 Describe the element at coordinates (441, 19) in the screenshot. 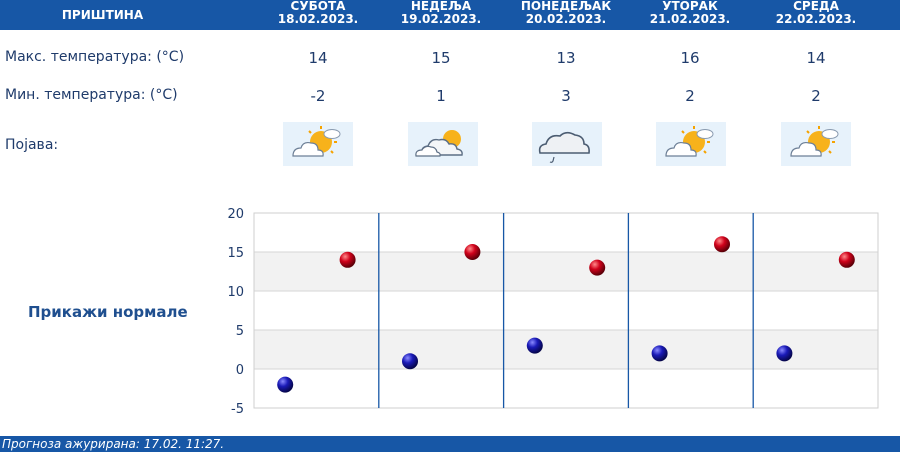

I see `day-date: 19.02.2023.` at that location.